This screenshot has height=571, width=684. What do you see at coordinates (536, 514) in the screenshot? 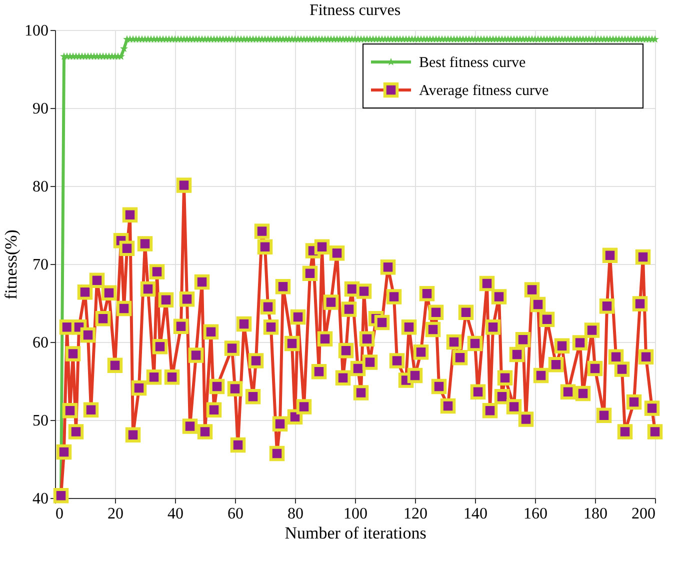
I see `x-tick-label: 160` at bounding box center [536, 514].